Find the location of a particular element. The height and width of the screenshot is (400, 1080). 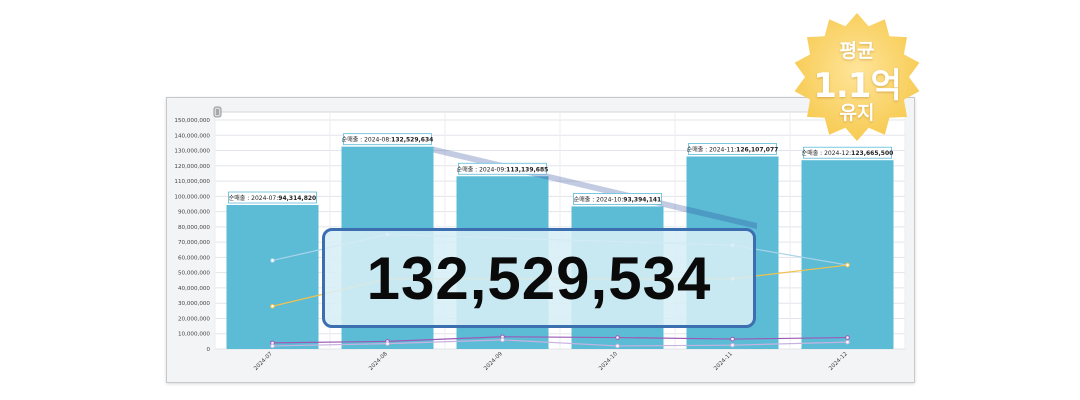

y-tick-label: 70,000,000 is located at coordinates (194, 243).